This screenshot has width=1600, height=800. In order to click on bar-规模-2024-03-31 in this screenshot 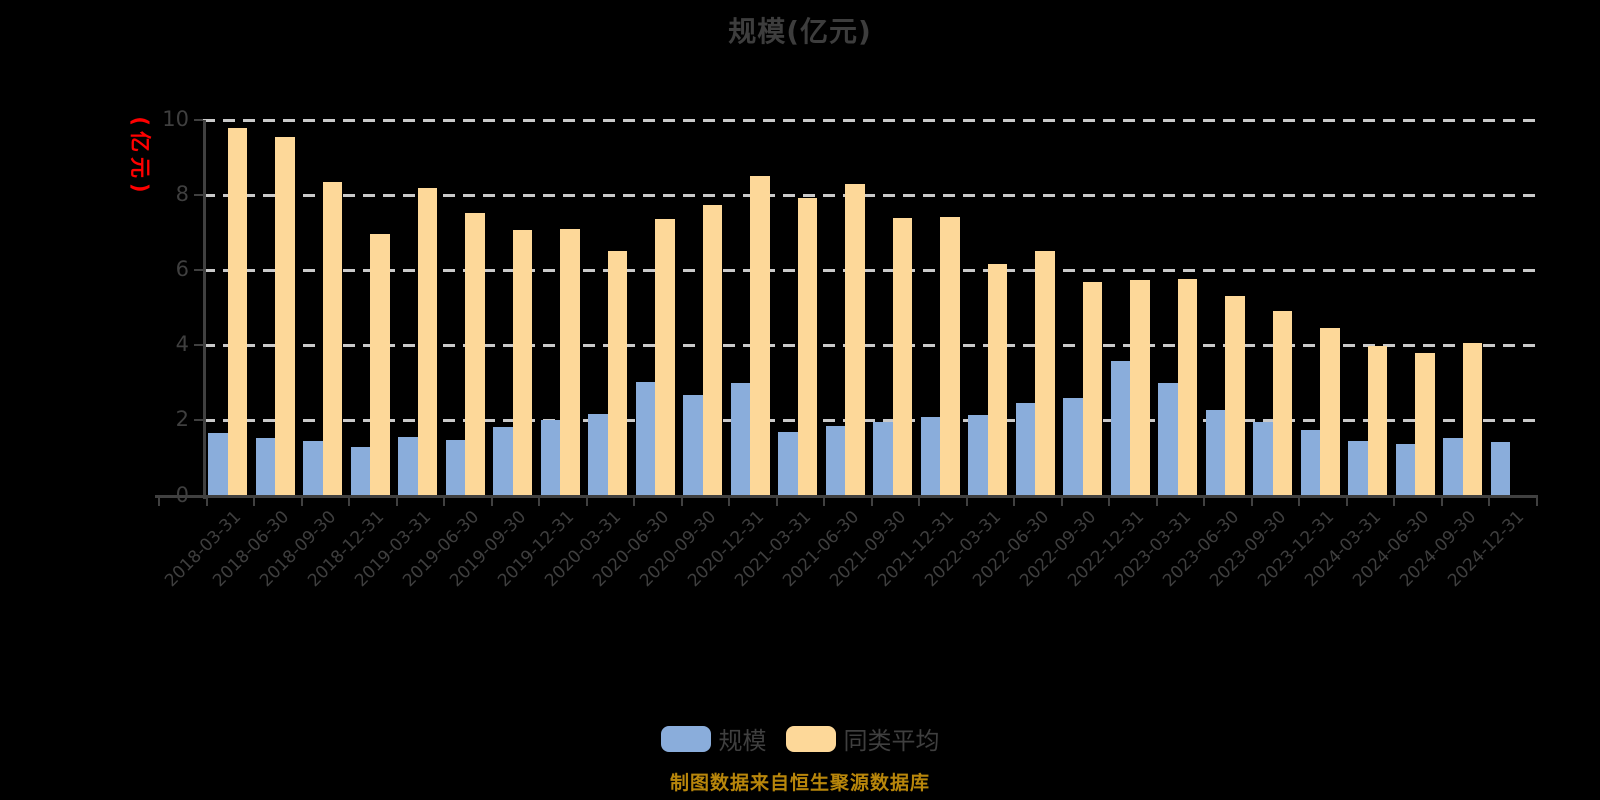, I will do `click(1358, 468)`.